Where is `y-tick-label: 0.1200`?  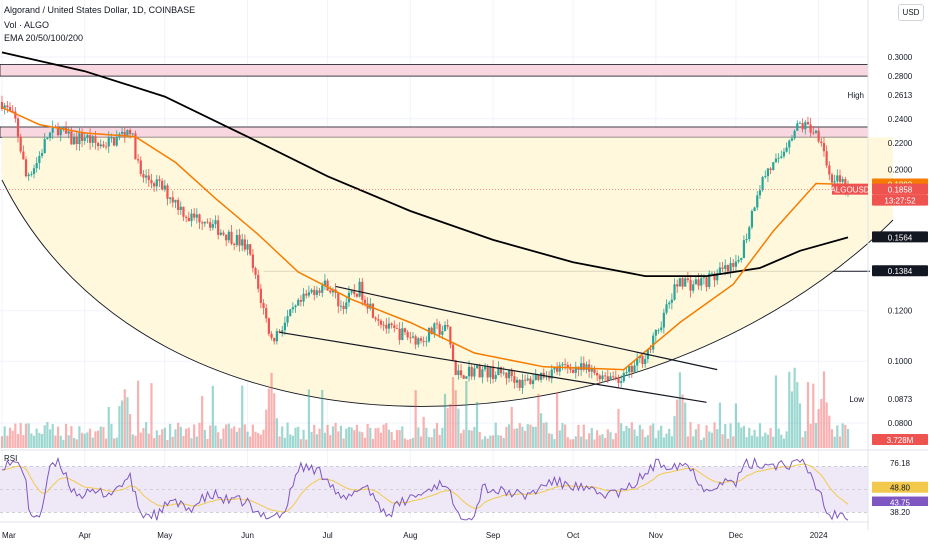
y-tick-label: 0.1200 is located at coordinates (900, 311).